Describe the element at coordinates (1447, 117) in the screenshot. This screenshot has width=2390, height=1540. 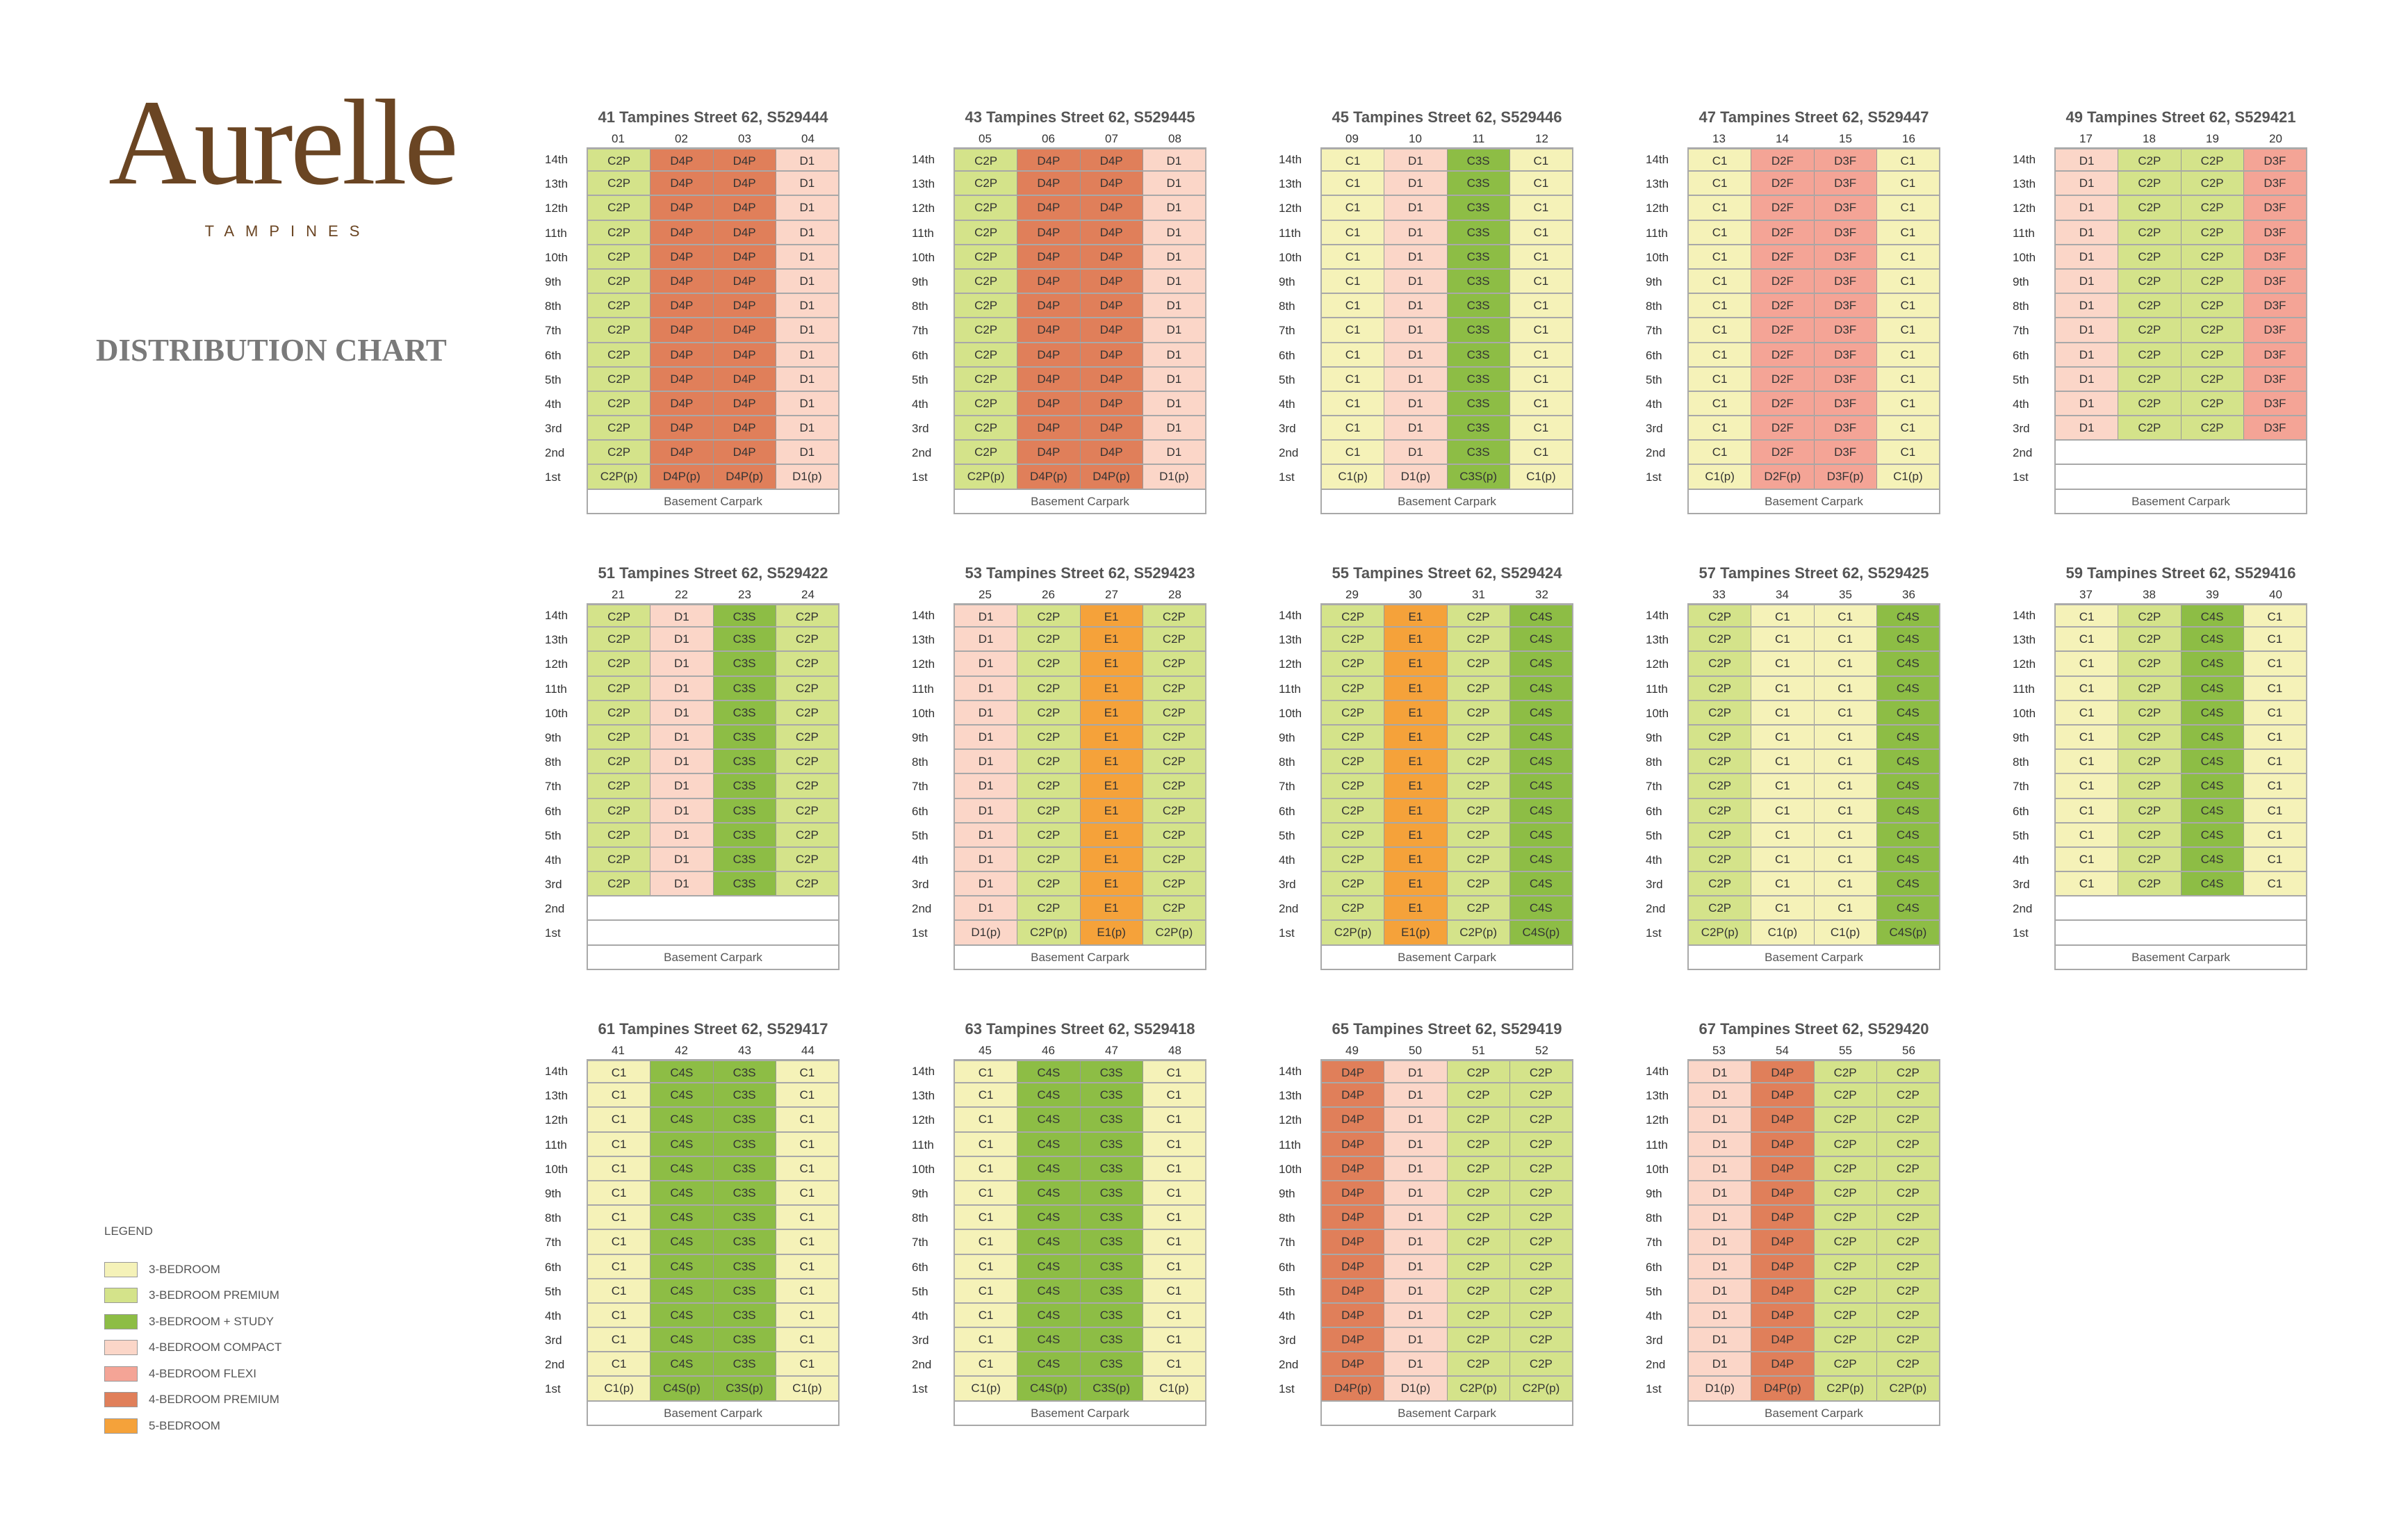
I see `block-address: 45 Tampines Street 62, S529446` at that location.